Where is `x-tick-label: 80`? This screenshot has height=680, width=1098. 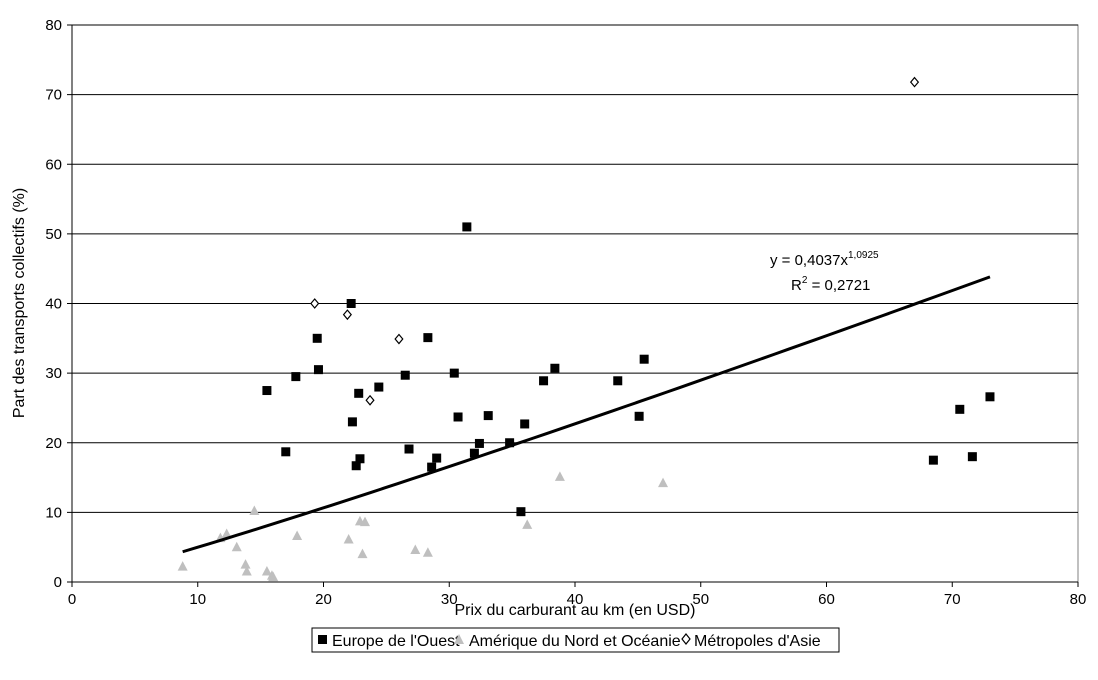
x-tick-label: 80 is located at coordinates (1078, 599).